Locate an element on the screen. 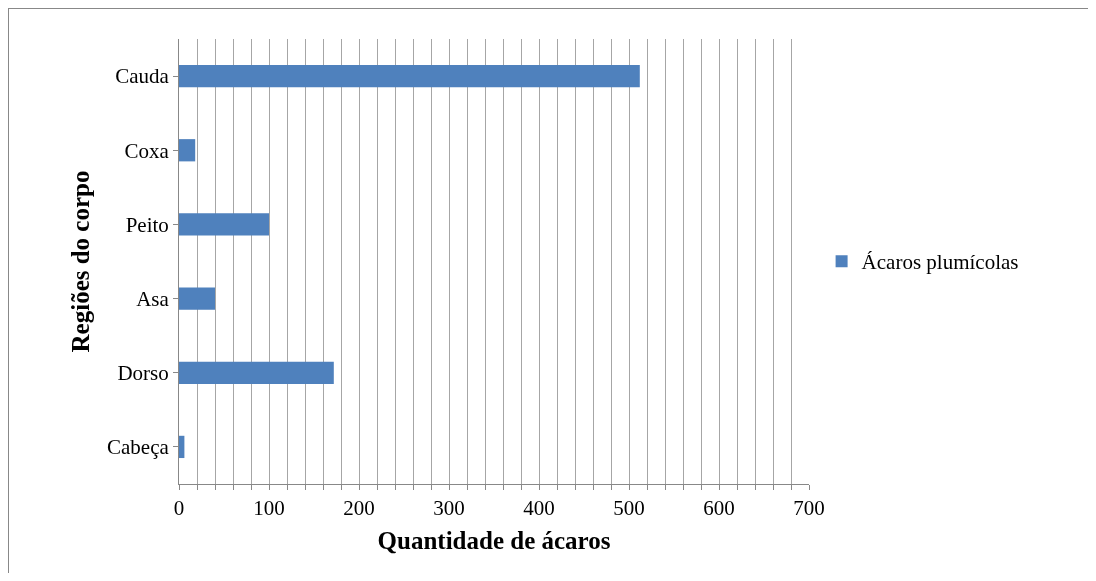 This screenshot has width=1096, height=581. x-tick-label: 200 is located at coordinates (359, 508).